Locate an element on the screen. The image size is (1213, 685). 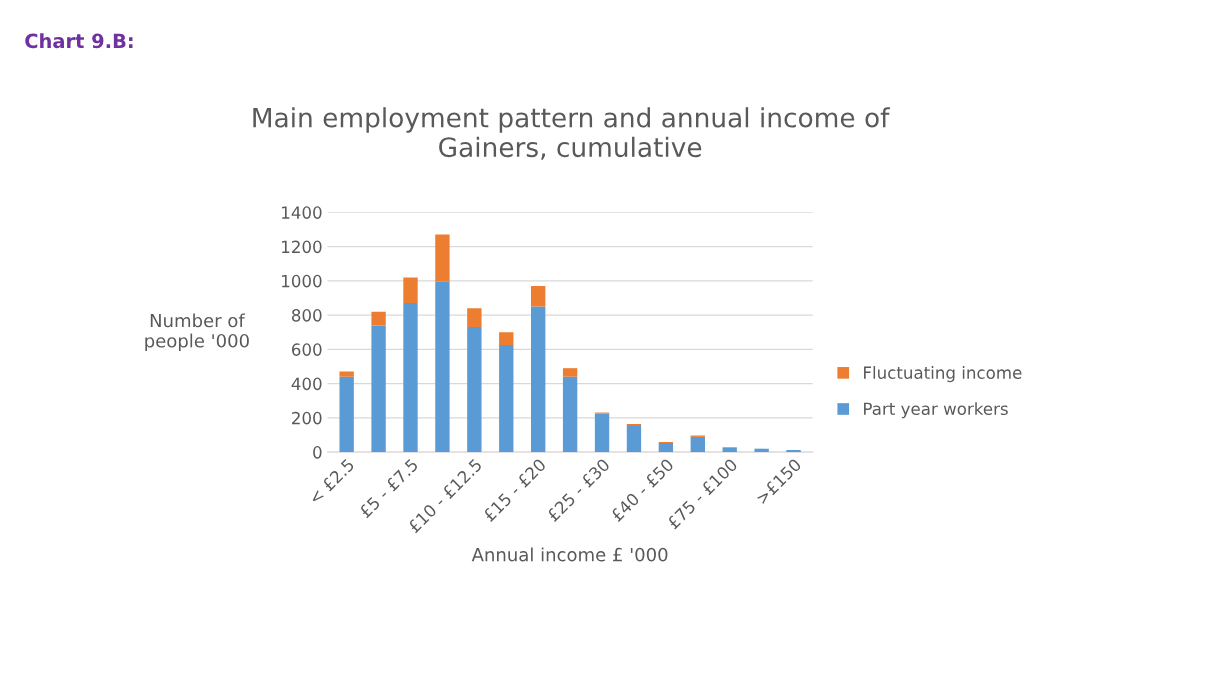
legend-label: Fluctuating income is located at coordinates (943, 374).